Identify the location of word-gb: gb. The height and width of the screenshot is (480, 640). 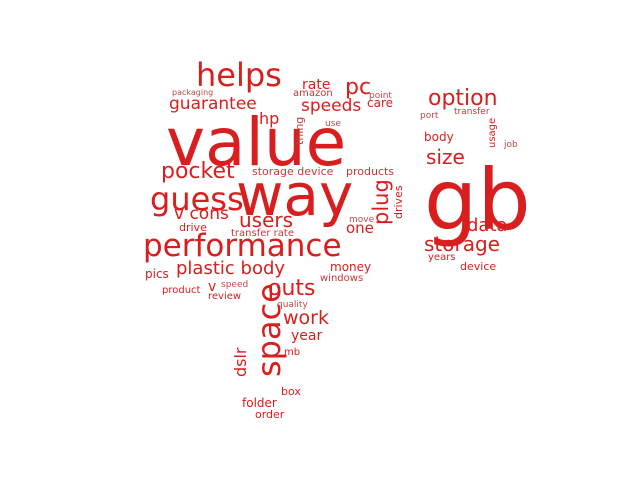
(477, 200).